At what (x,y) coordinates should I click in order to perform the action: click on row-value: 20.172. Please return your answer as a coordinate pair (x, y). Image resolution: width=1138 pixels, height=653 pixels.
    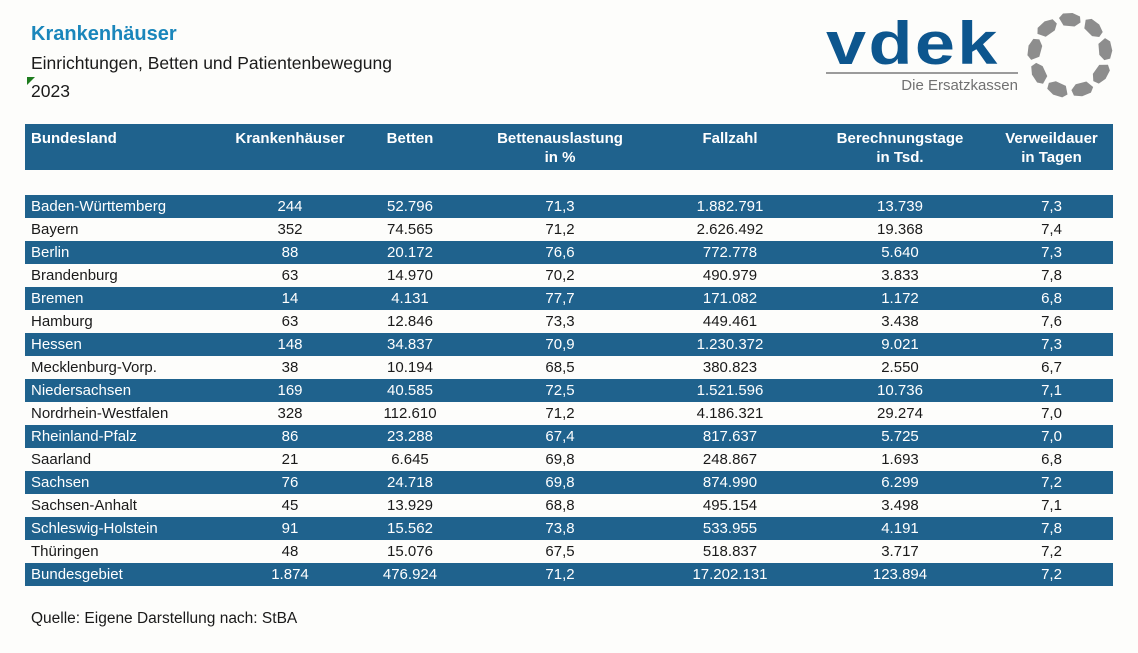
    Looking at the image, I should click on (410, 252).